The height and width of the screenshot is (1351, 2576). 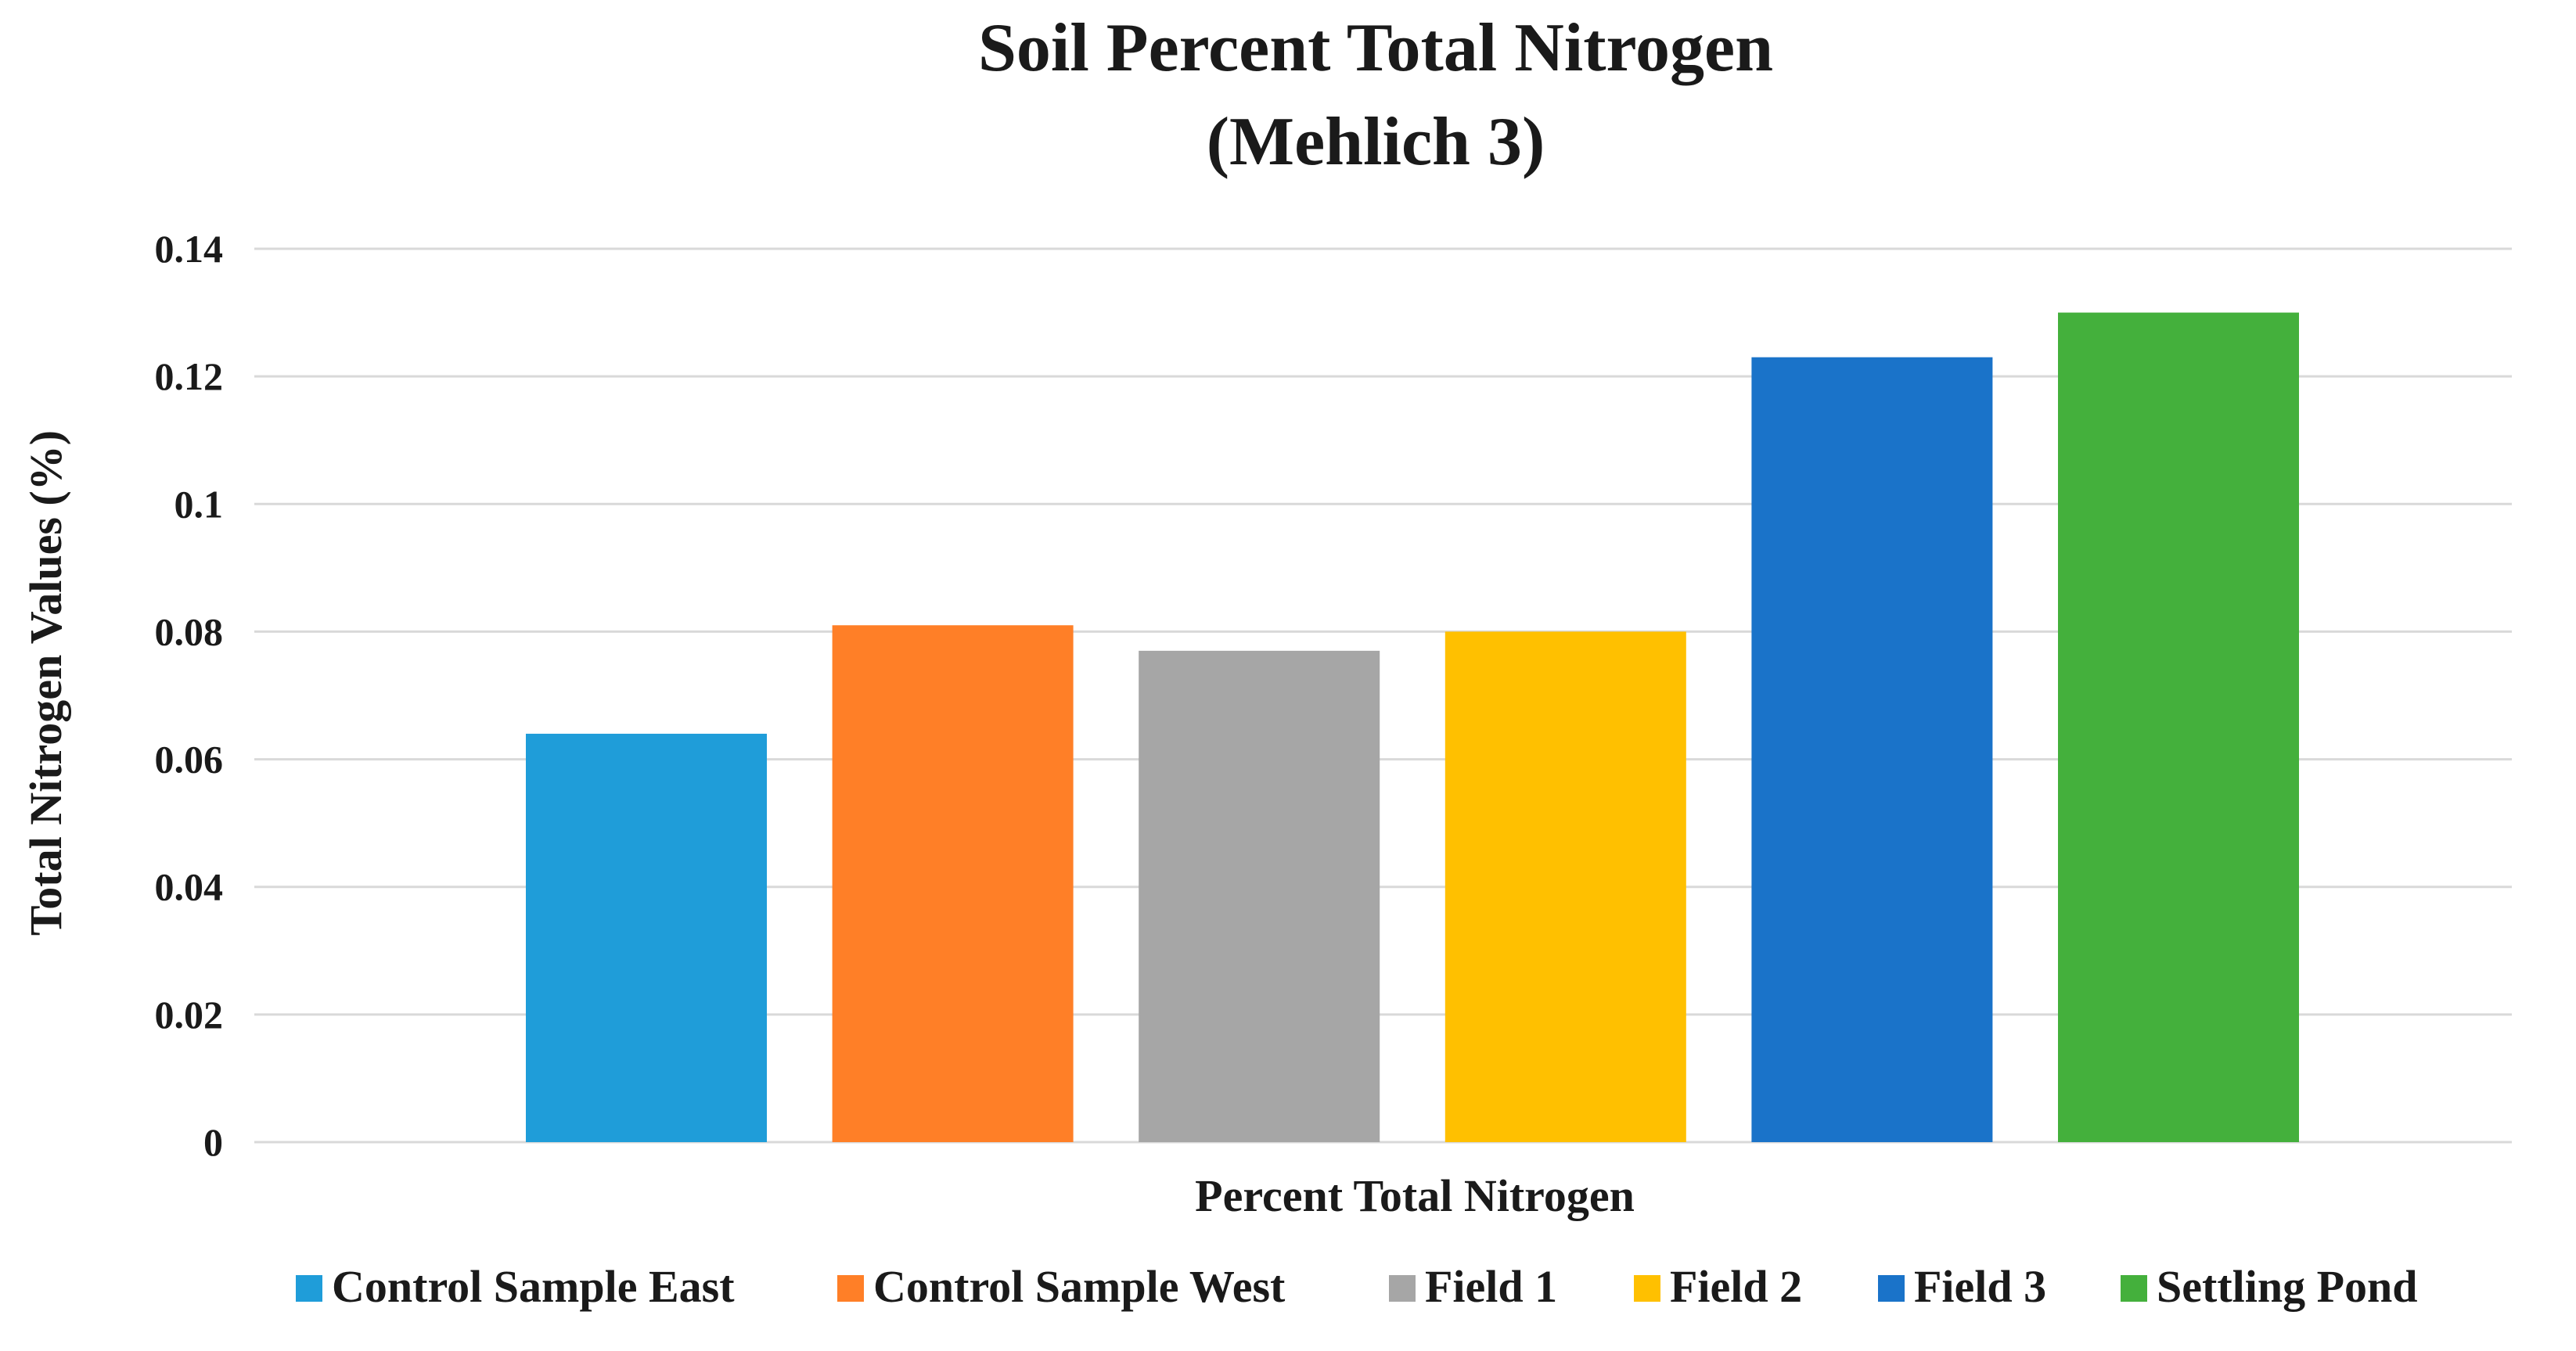 What do you see at coordinates (1375, 48) in the screenshot?
I see `chart-title: Soil Percent Total Nitrogen` at bounding box center [1375, 48].